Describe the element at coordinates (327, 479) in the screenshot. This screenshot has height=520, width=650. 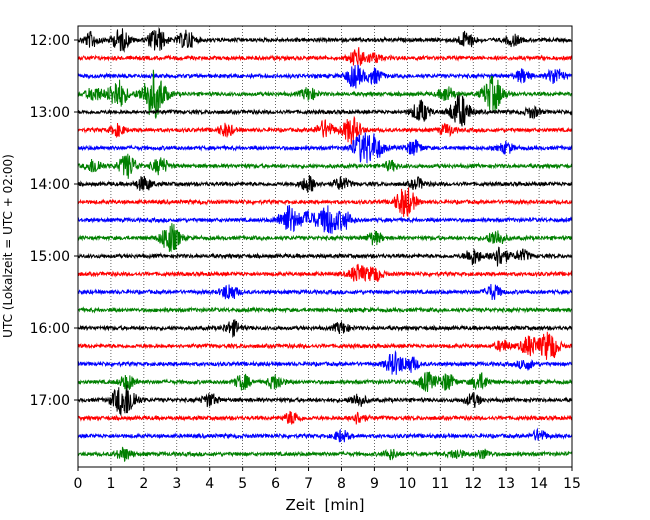
I see `x-axis-ticks: 0 1 2 3 4 5 6 7 8 9 10 11 12 13 14 15` at that location.